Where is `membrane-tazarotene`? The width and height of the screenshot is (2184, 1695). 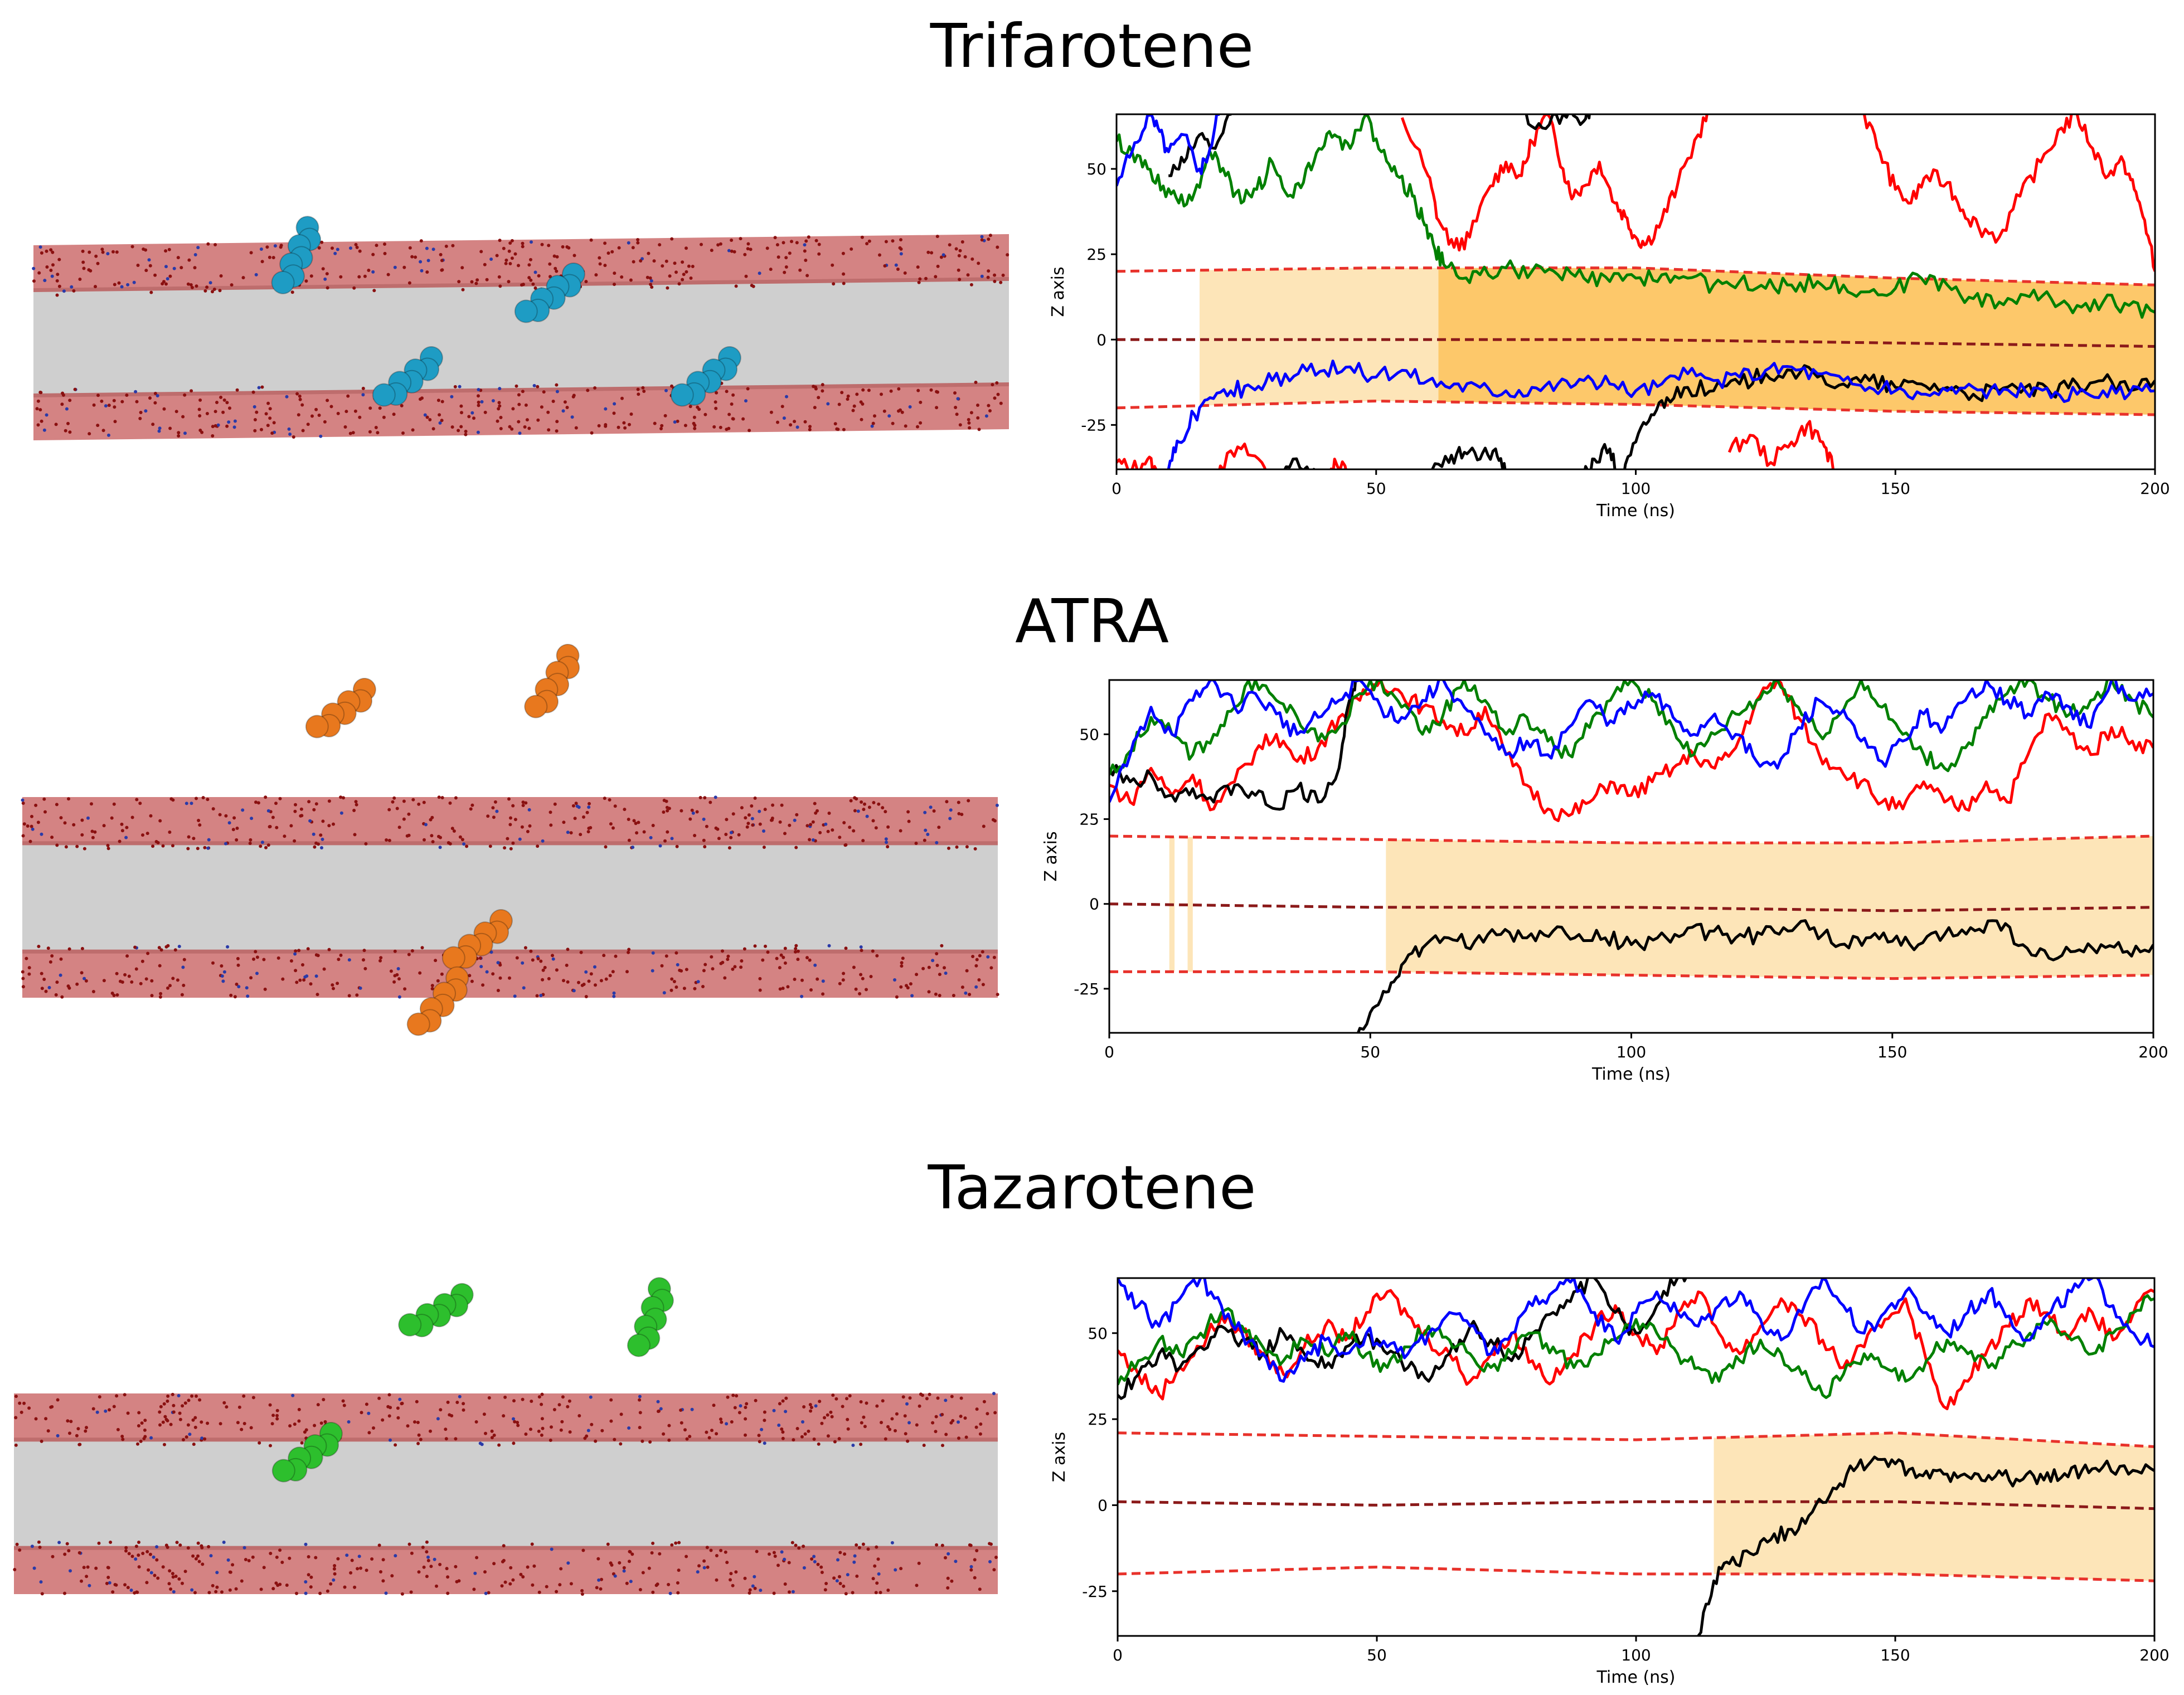
membrane-tazarotene is located at coordinates (505, 1436).